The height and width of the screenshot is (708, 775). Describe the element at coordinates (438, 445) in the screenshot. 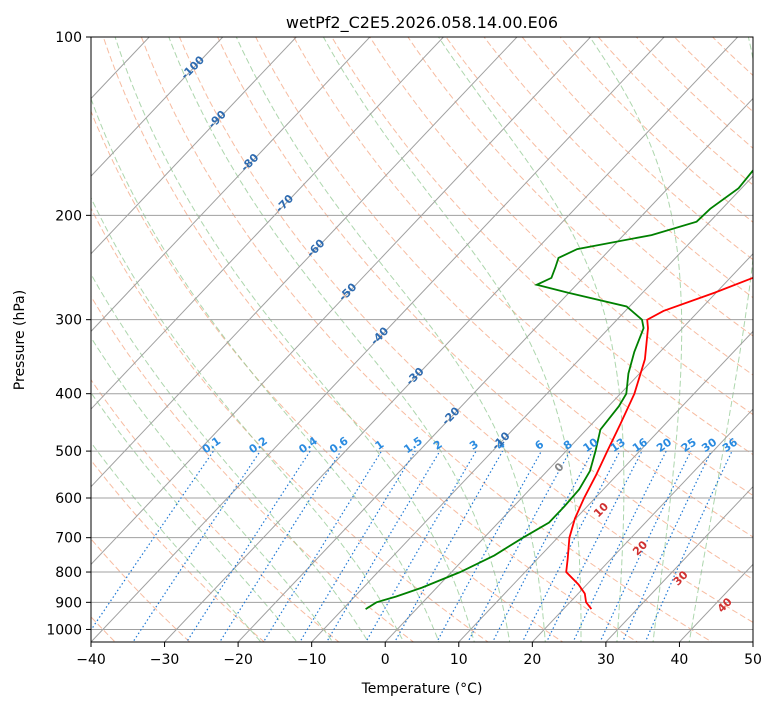

I see `mixing-ratio-label: 2` at that location.